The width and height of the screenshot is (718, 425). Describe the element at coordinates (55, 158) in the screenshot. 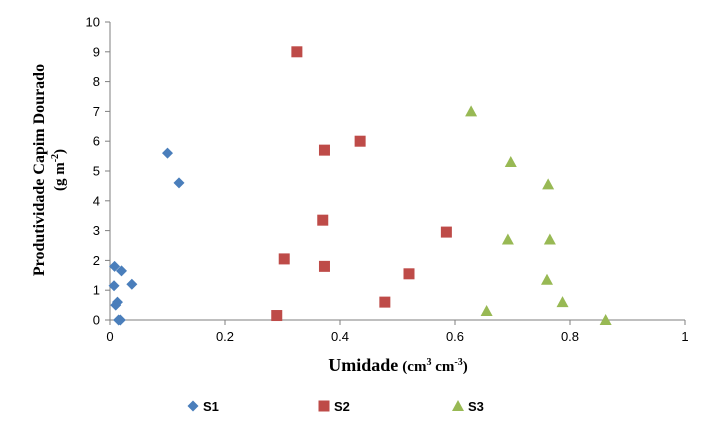

I see `y-axis-title-unit-sup: -2` at that location.